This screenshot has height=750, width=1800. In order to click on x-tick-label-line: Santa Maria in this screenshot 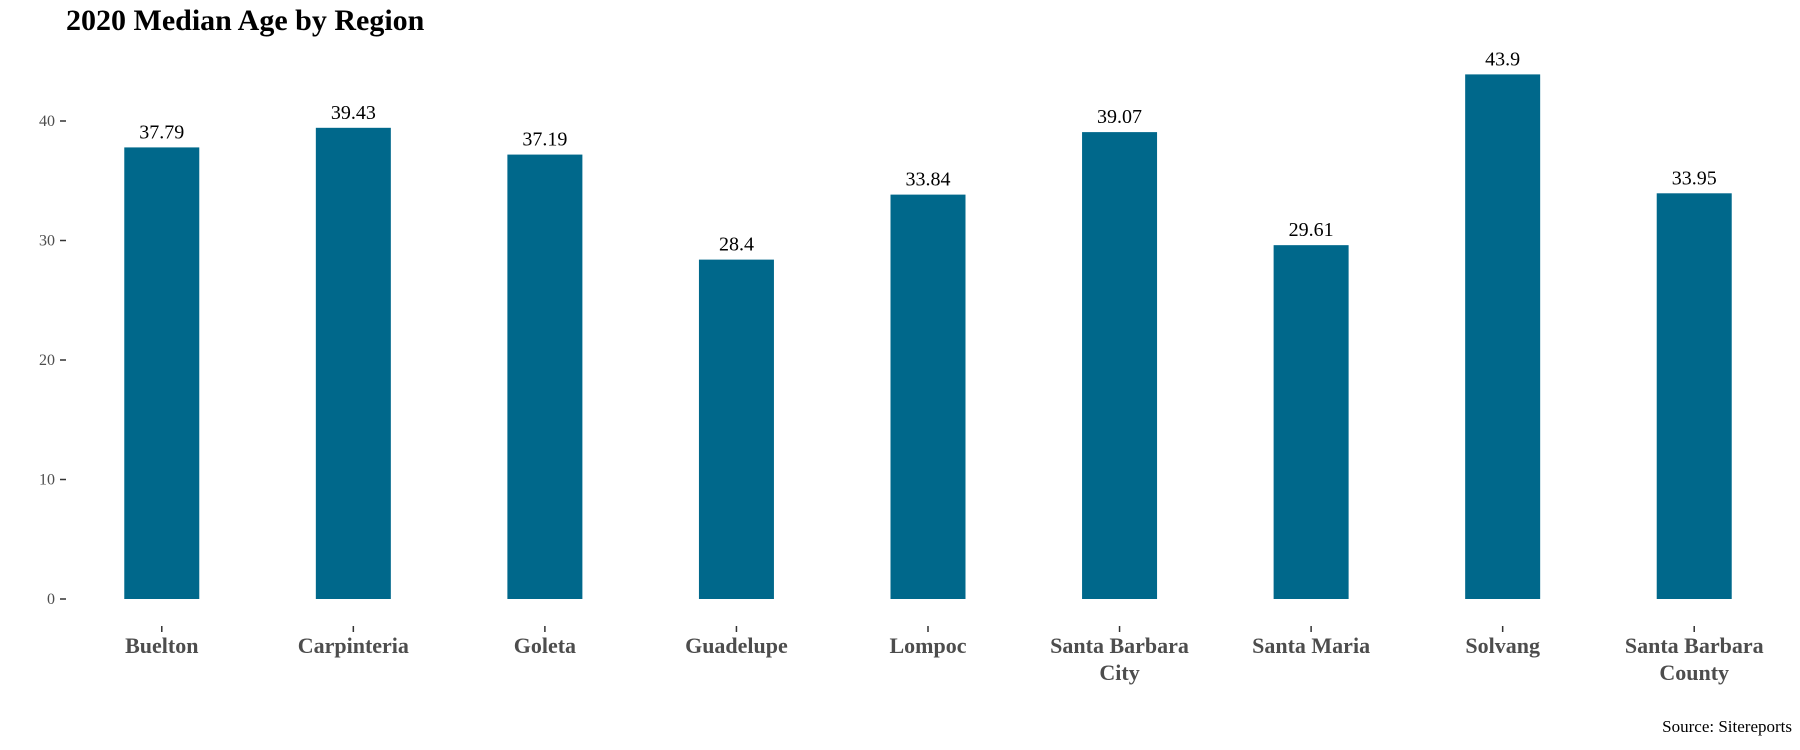, I will do `click(1311, 645)`.